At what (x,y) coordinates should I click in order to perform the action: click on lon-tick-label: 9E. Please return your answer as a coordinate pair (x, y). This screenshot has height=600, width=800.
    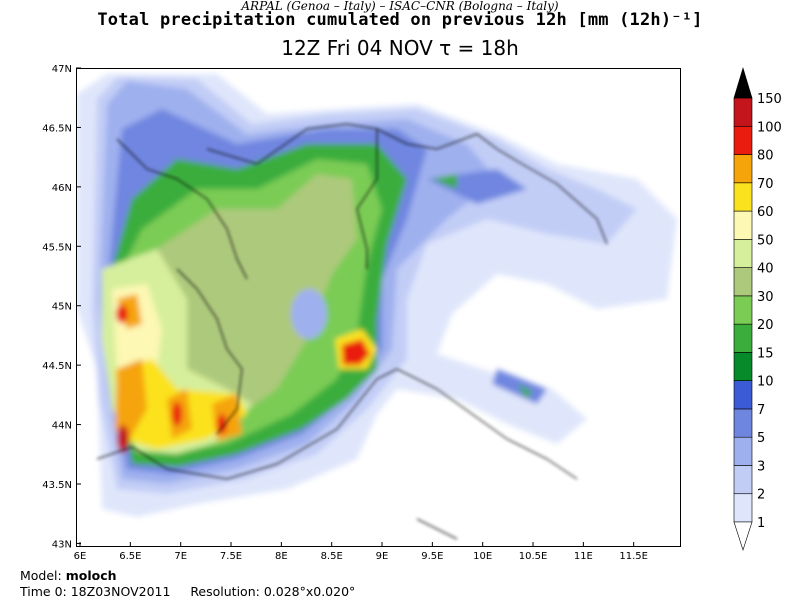
    Looking at the image, I should click on (382, 556).